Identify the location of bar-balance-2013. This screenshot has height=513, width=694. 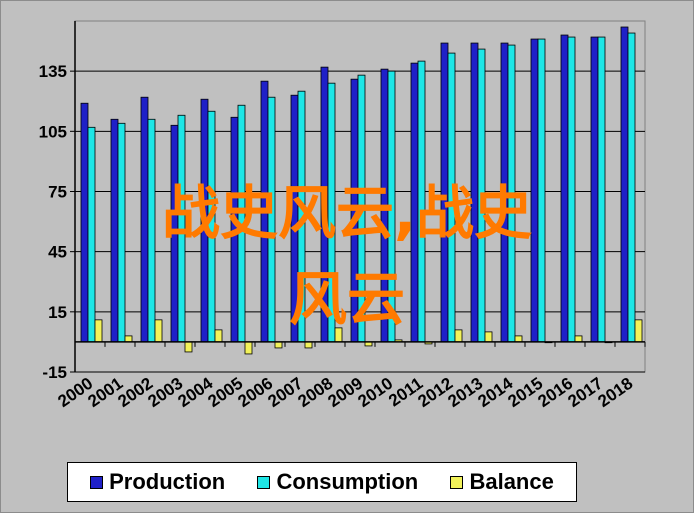
(488, 337).